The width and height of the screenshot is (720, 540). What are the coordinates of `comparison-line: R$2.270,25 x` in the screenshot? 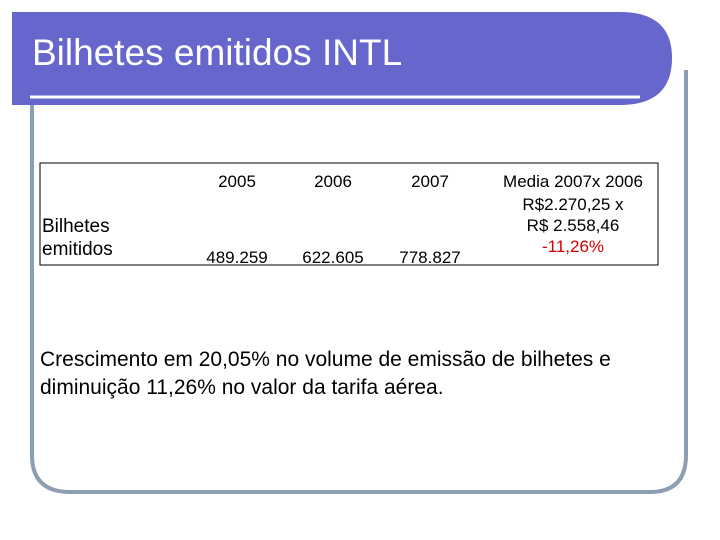 It's located at (573, 204).